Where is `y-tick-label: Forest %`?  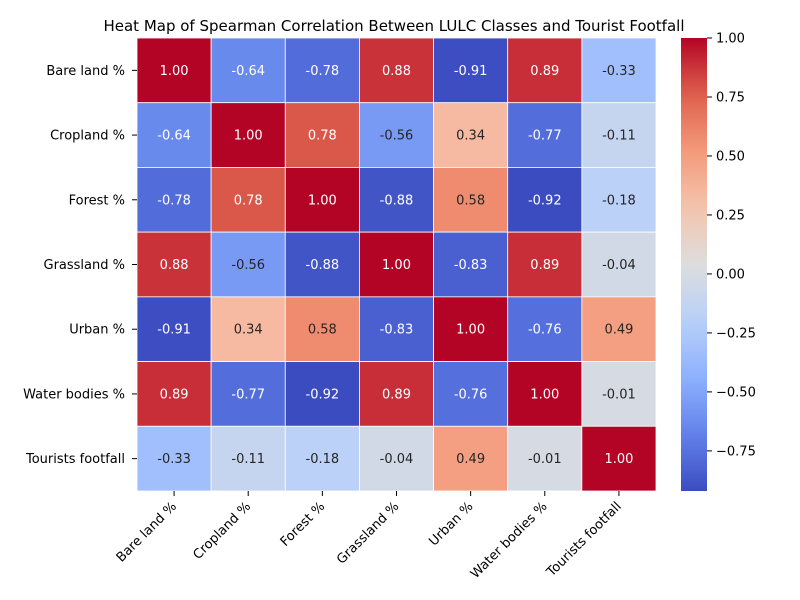
y-tick-label: Forest % is located at coordinates (97, 200).